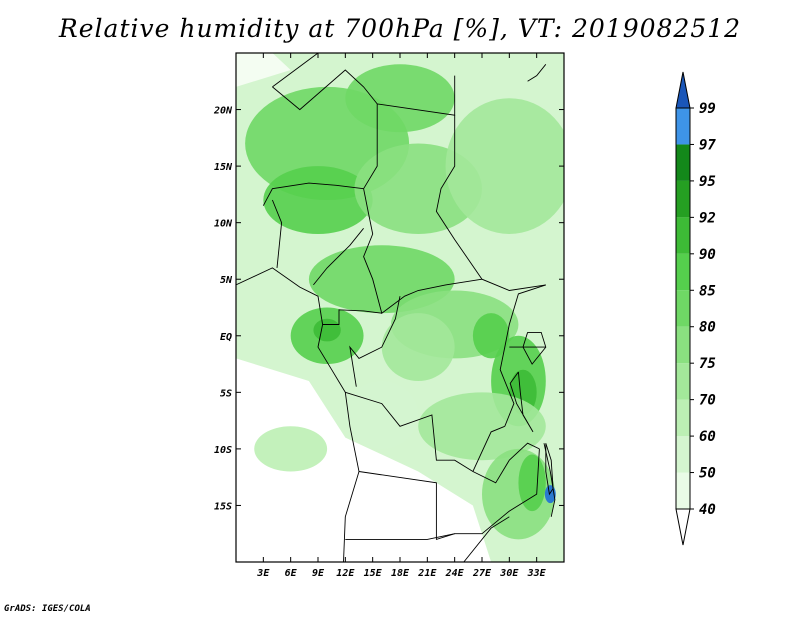 Image resolution: width=800 pixels, height=618 pixels. Describe the element at coordinates (707, 401) in the screenshot. I see `colorbar-label: 70` at that location.